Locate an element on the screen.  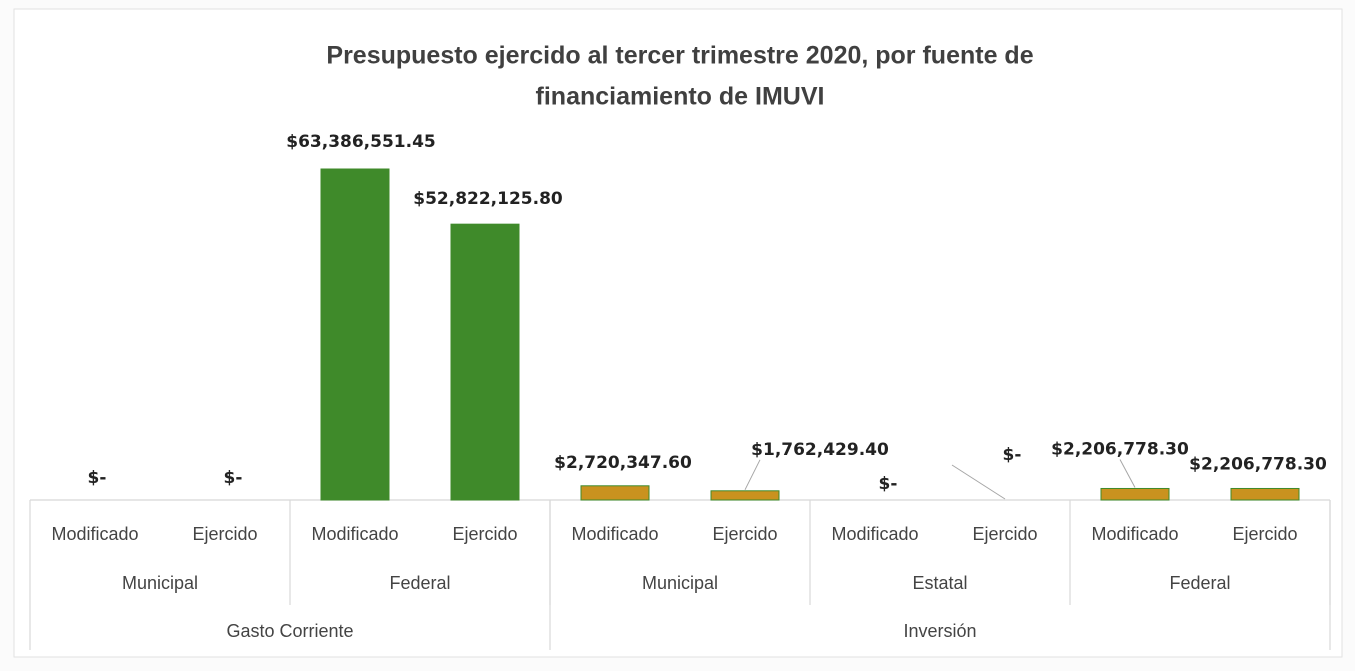
value-label: $63,386,551.45 is located at coordinates (361, 142).